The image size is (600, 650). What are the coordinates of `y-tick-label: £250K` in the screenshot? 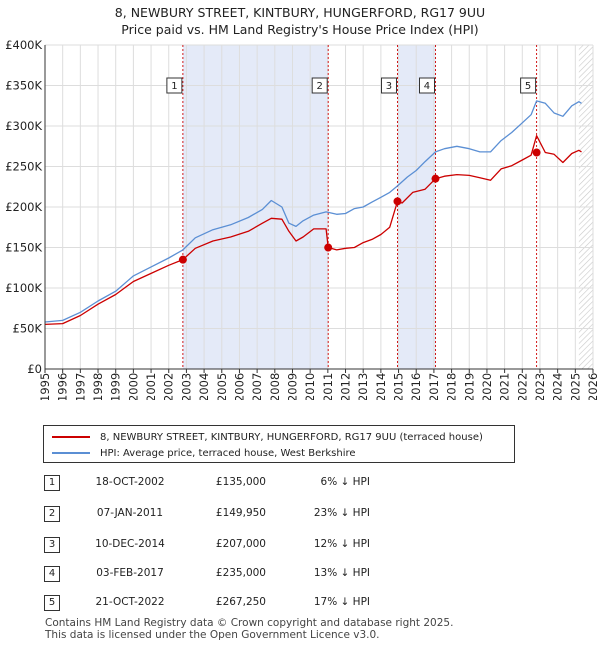 It's located at (23, 167).